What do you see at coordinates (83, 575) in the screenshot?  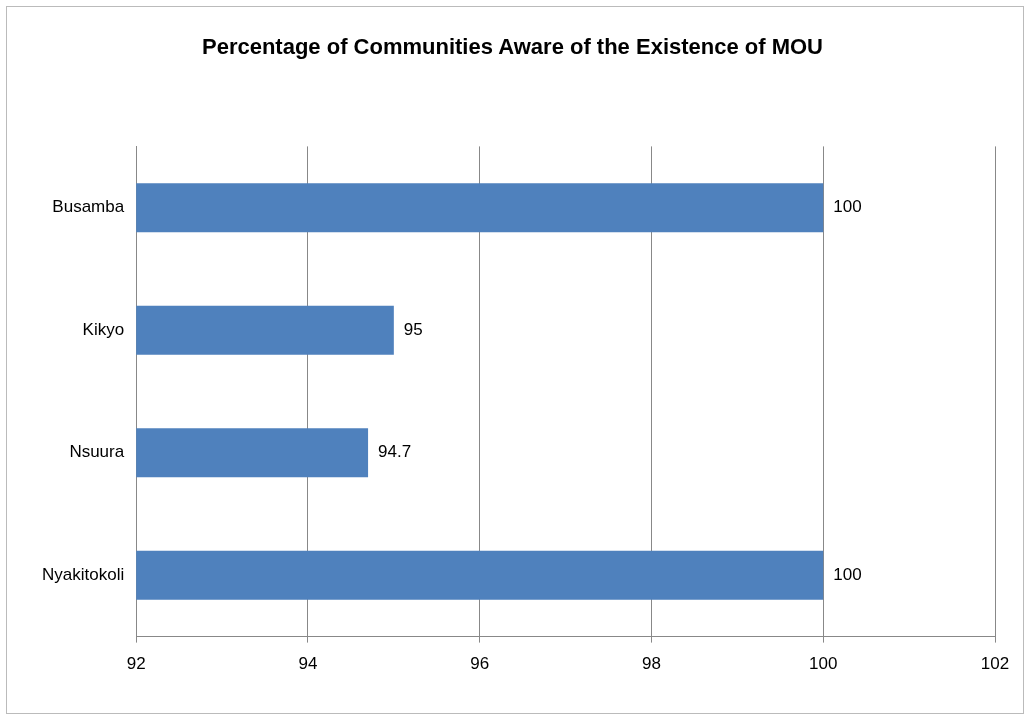 I see `y-tick-label: Nyakitokoli` at bounding box center [83, 575].